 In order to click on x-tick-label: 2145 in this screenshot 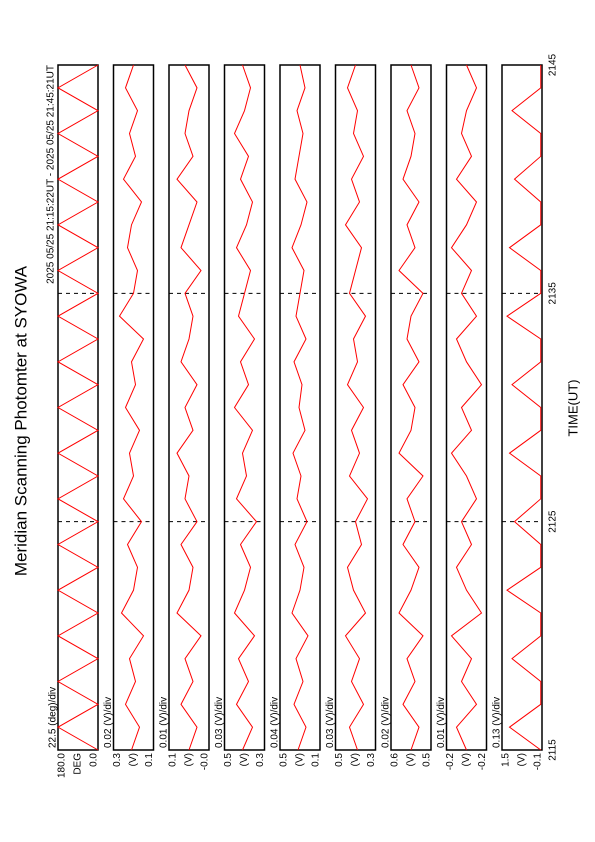, I will do `click(553, 64)`.